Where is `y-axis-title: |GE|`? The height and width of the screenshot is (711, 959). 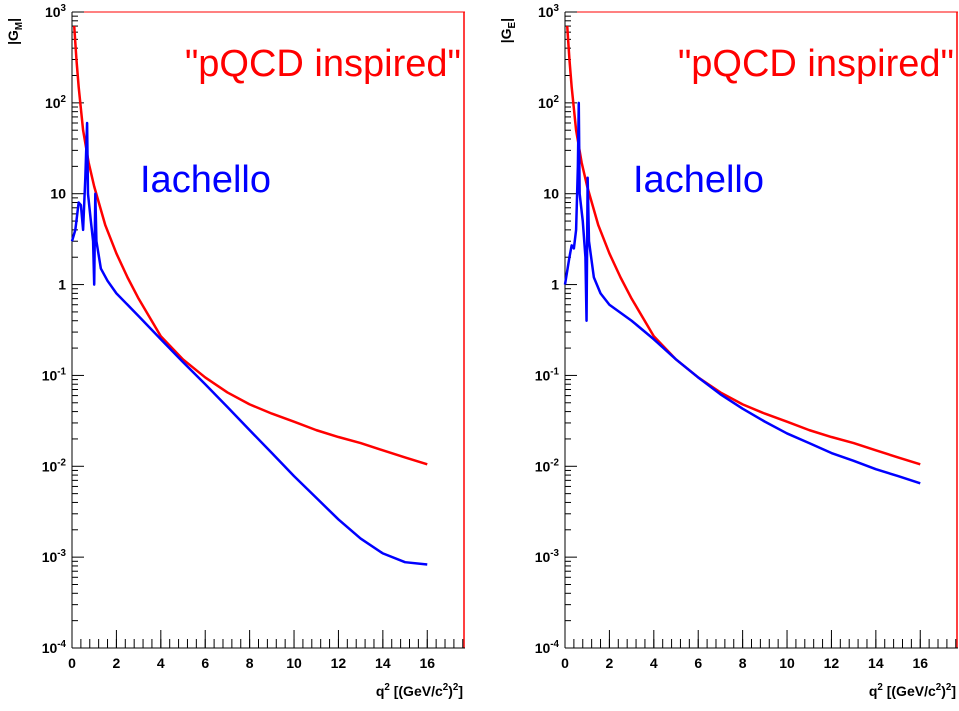 y-axis-title: |GE| is located at coordinates (508, 30).